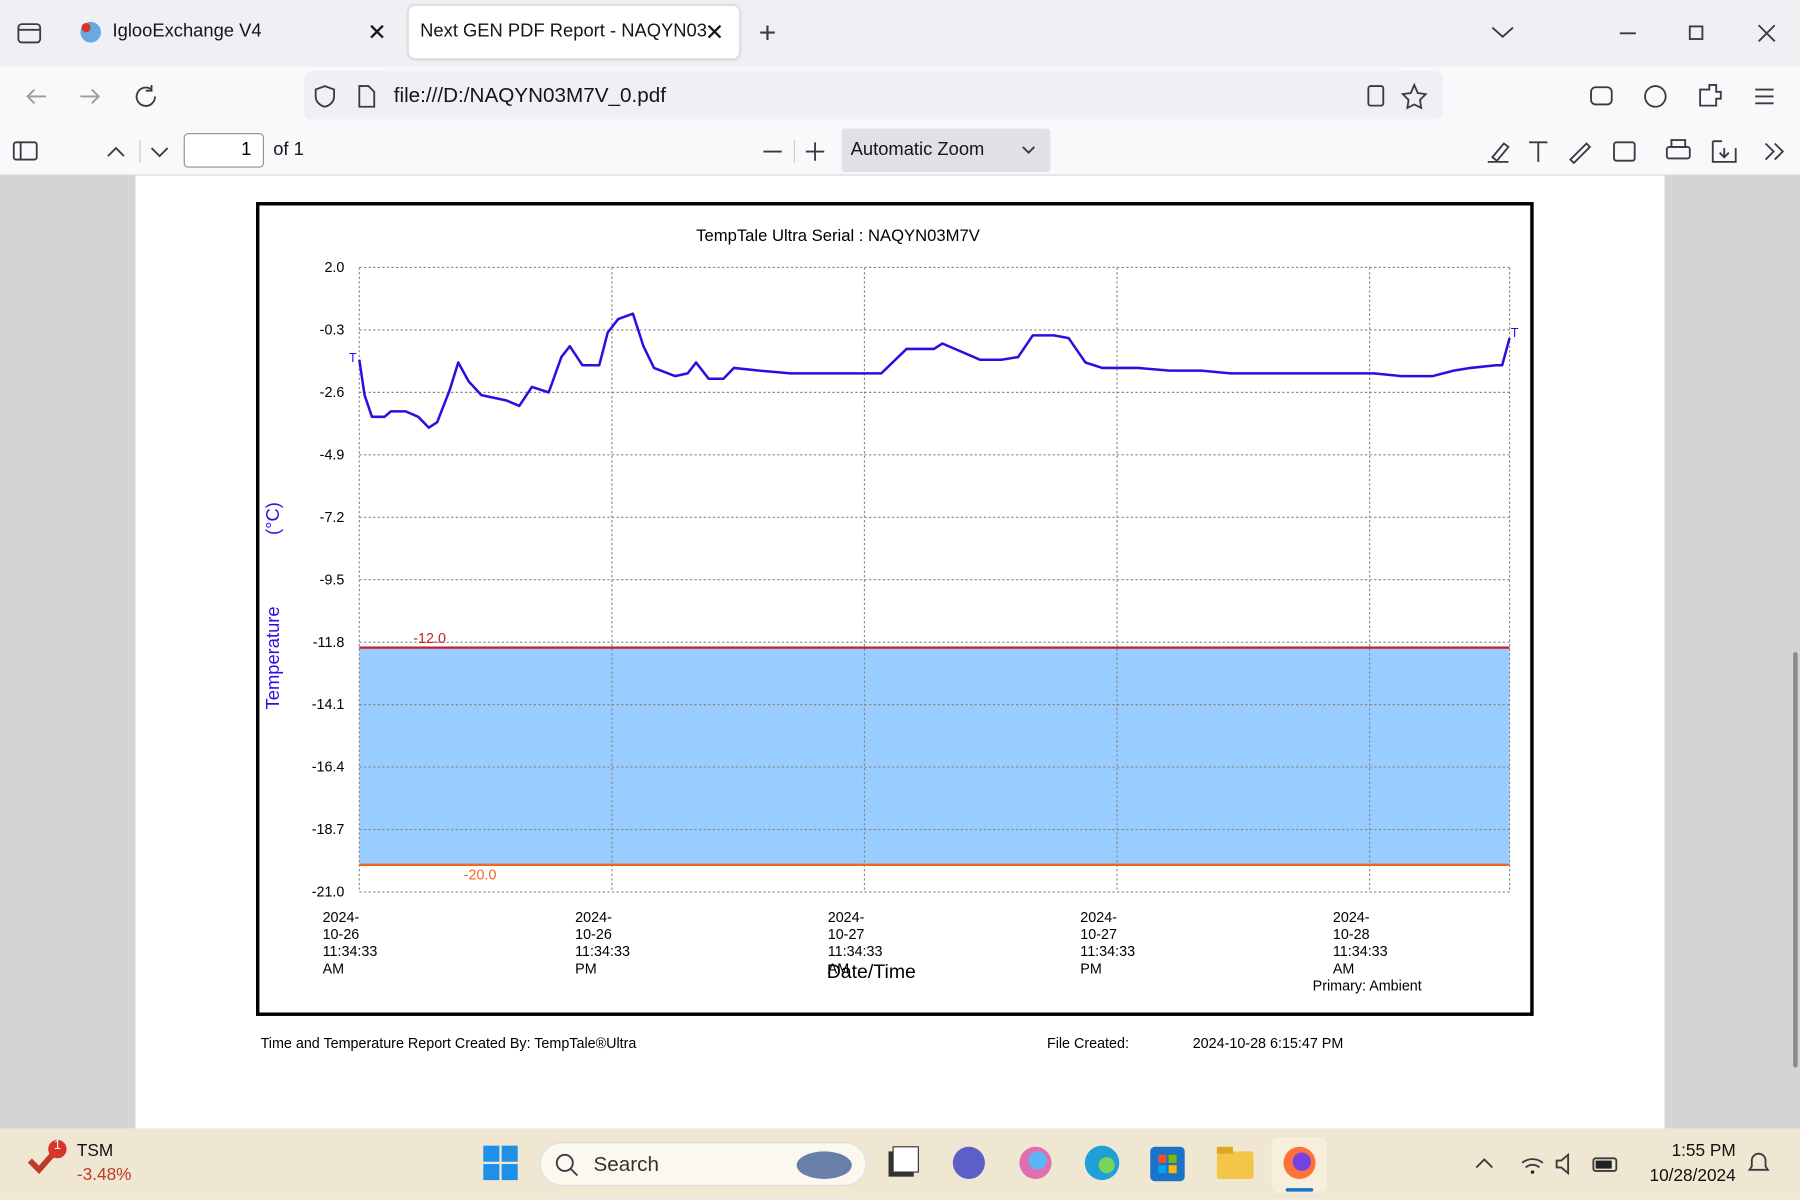 The width and height of the screenshot is (1800, 1200). I want to click on threshold-label: -12.0, so click(429, 639).